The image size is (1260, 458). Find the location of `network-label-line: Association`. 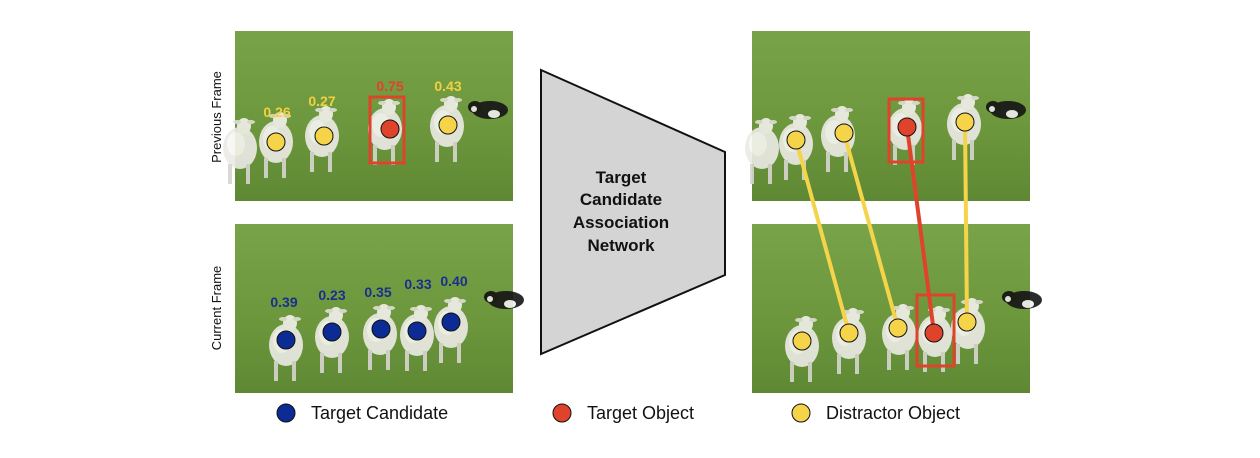

network-label-line: Association is located at coordinates (621, 222).